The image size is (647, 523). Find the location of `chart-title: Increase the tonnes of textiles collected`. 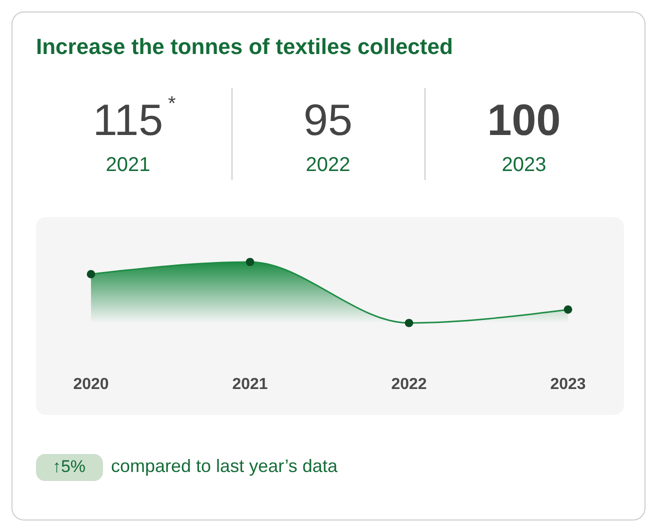

chart-title: Increase the tonnes of textiles collected is located at coordinates (244, 46).